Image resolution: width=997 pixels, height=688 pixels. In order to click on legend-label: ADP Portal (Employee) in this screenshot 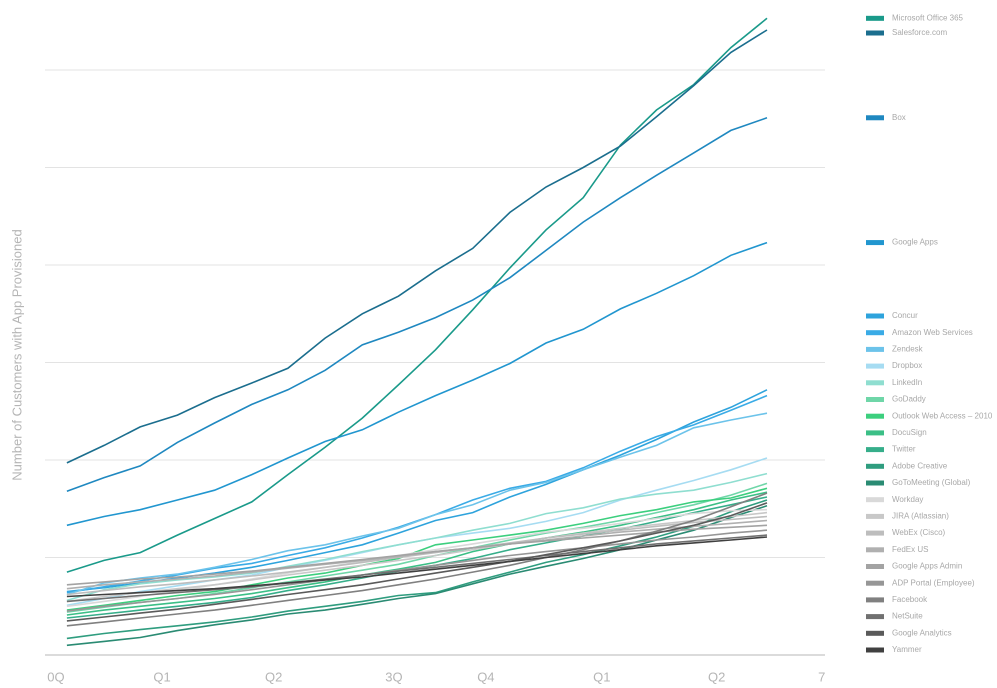, I will do `click(933, 582)`.